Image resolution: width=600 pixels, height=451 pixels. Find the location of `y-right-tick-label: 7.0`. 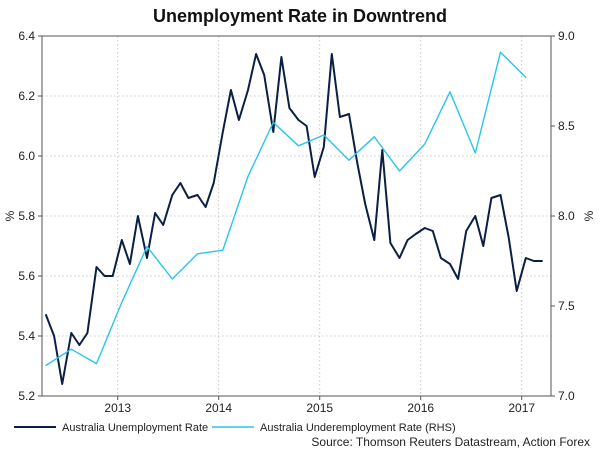

y-right-tick-label: 7.0 is located at coordinates (566, 396).